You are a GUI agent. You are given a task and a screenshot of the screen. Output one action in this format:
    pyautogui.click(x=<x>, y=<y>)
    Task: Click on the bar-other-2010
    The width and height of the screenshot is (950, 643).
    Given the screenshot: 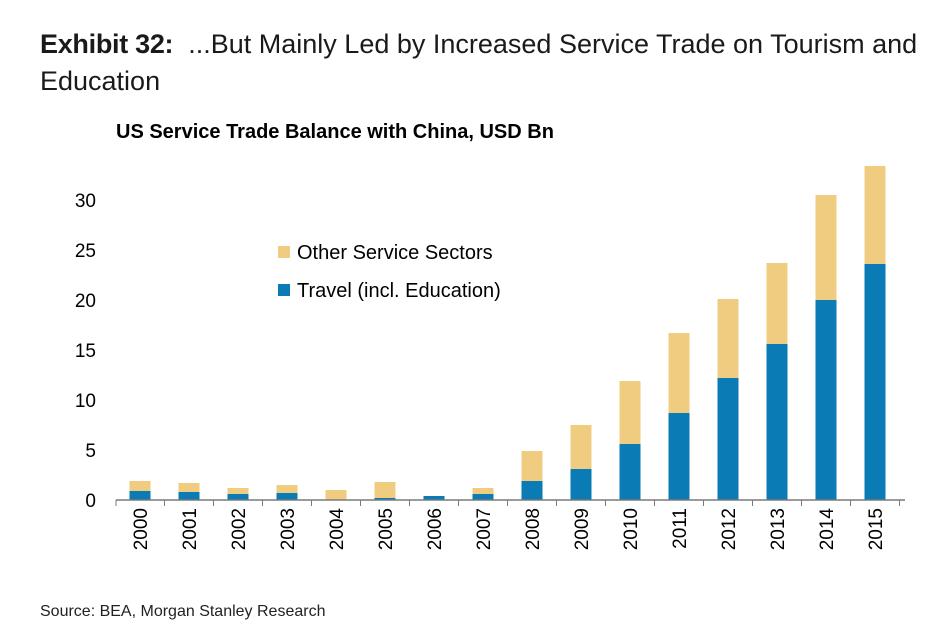 What is the action you would take?
    pyautogui.click(x=630, y=412)
    